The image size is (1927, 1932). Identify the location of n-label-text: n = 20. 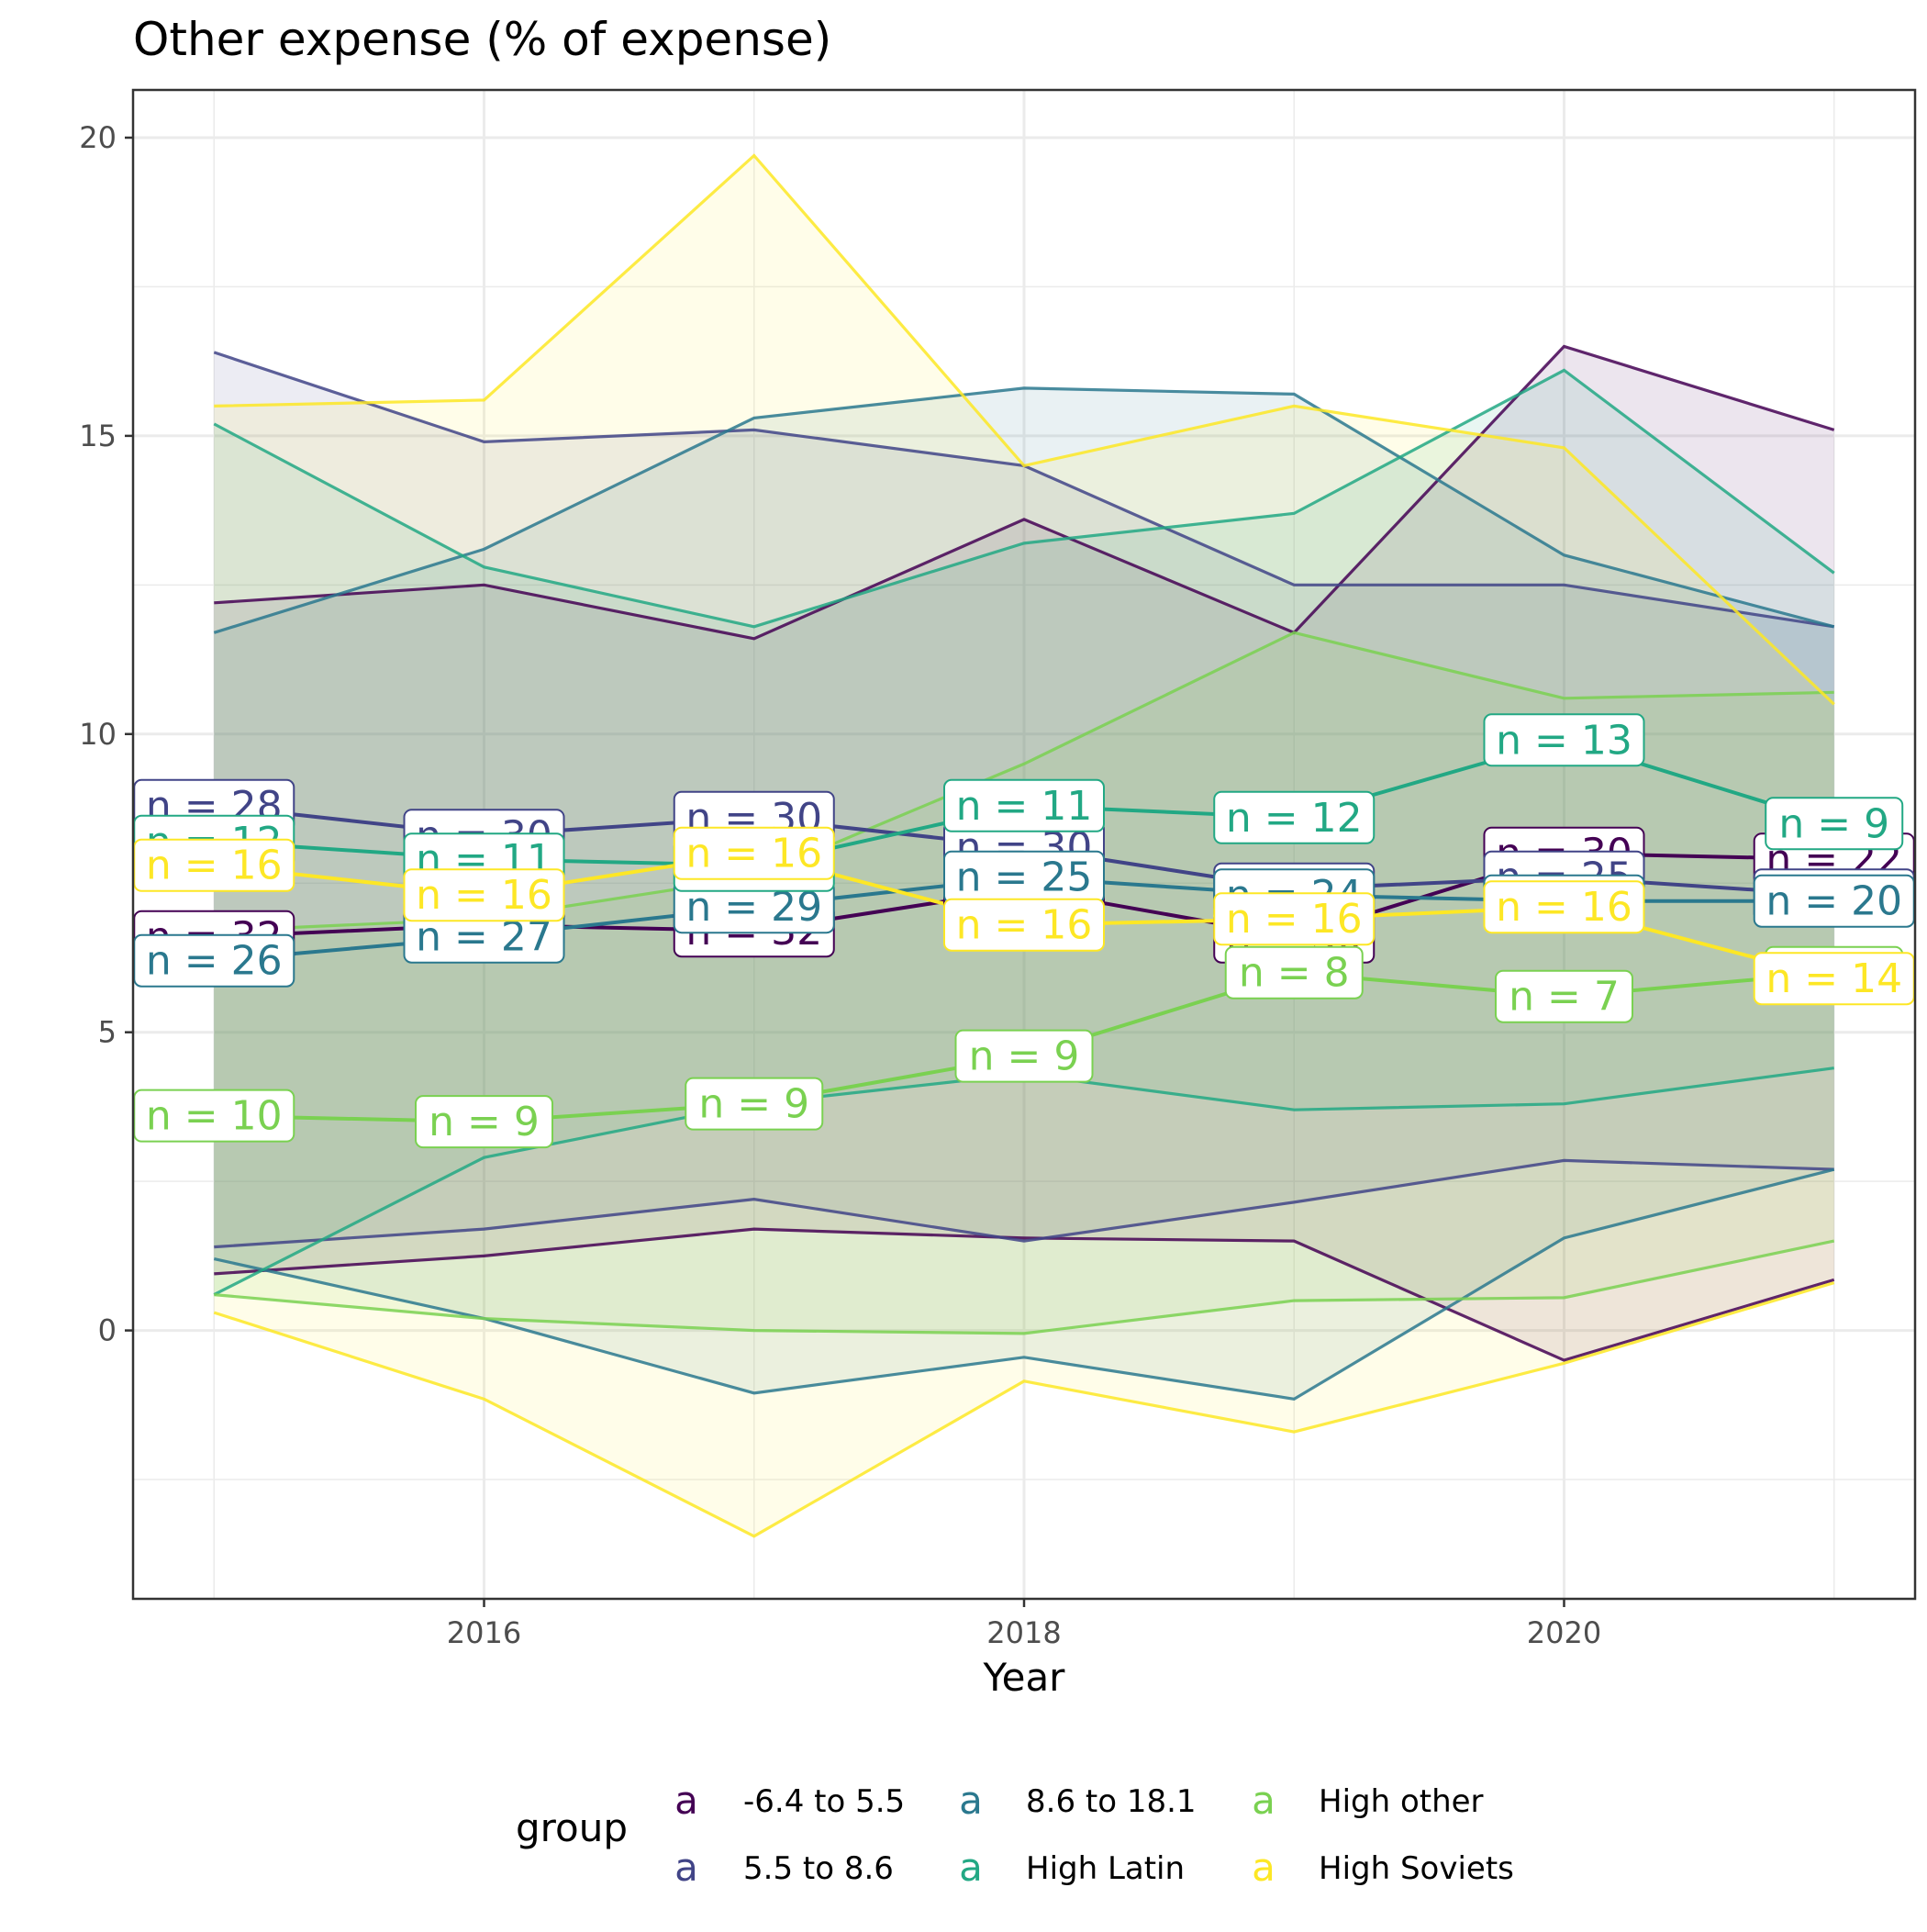
(1833, 901).